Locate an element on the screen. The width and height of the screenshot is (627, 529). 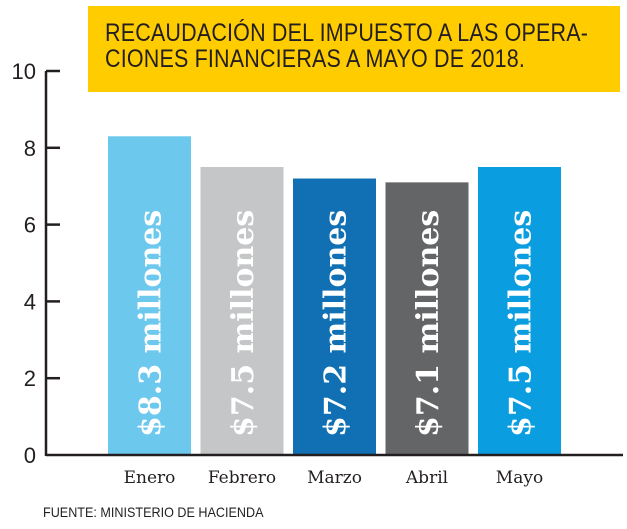
bar-data-label: $7.1 millones is located at coordinates (428, 323).